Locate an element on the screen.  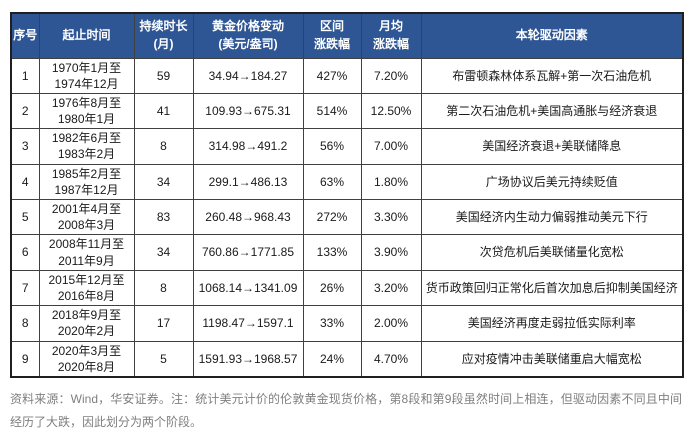
cell-no: 3 is located at coordinates (25, 146).